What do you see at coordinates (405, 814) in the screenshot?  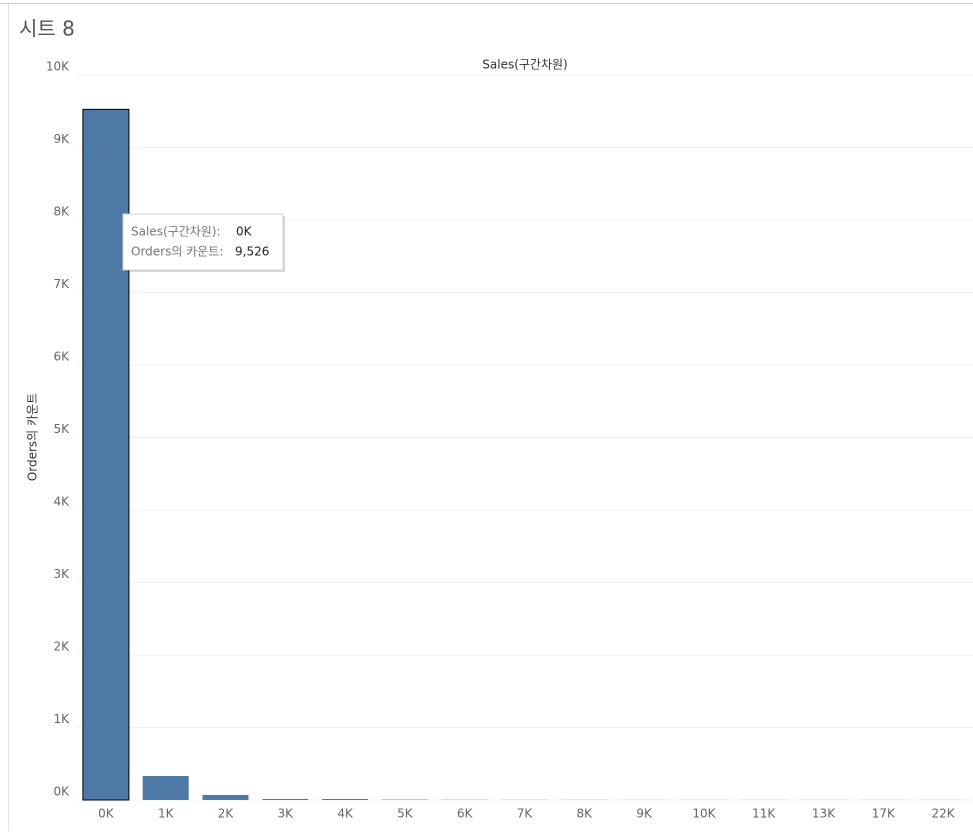 I see `x-tick-label: 5K` at bounding box center [405, 814].